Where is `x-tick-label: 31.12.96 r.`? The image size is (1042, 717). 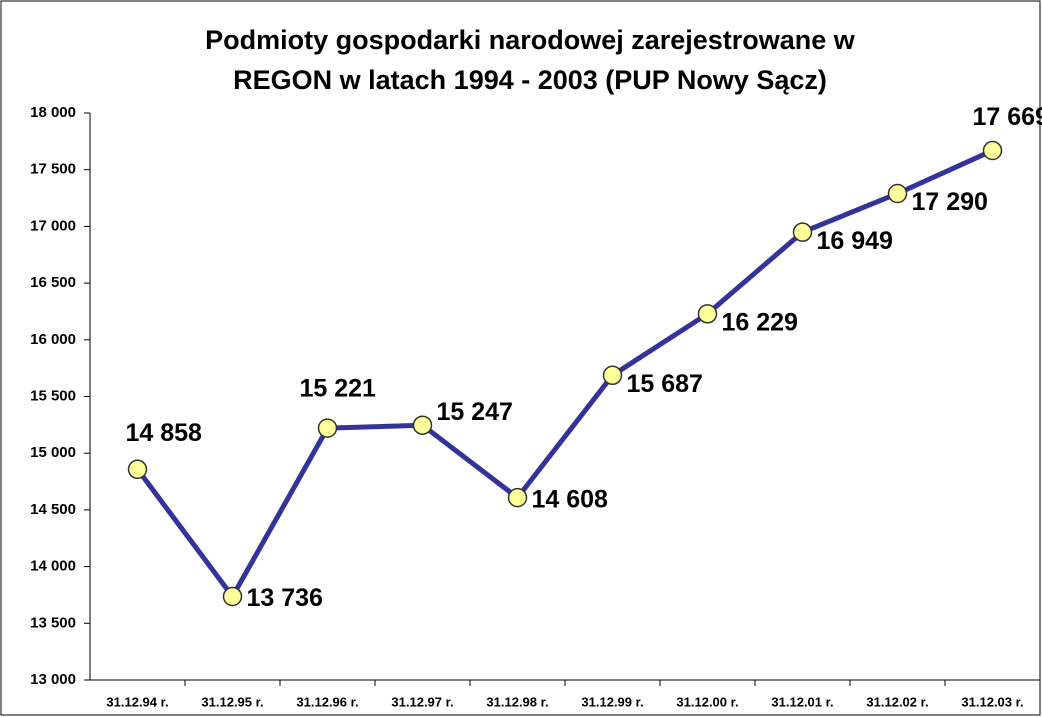
x-tick-label: 31.12.96 r. is located at coordinates (327, 701).